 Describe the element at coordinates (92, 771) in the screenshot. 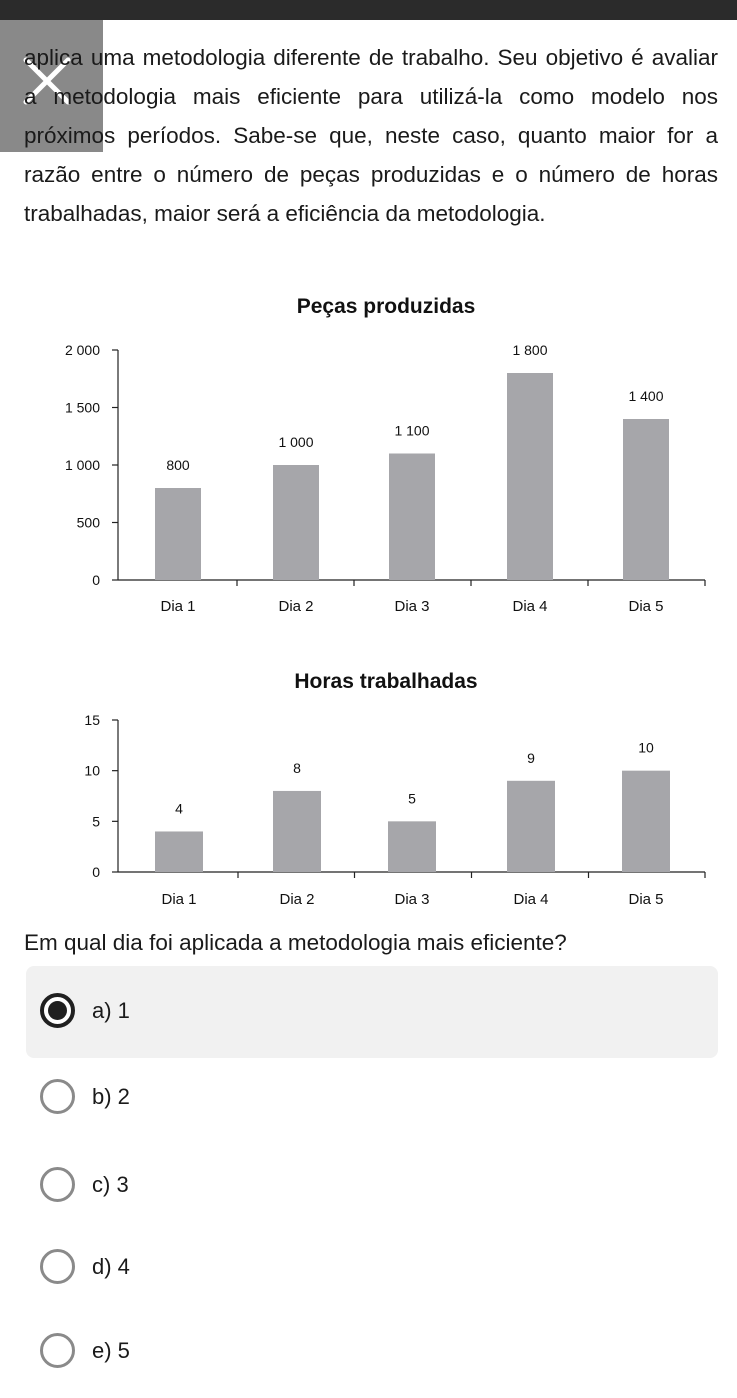

I see `y-tick-label: 10` at that location.